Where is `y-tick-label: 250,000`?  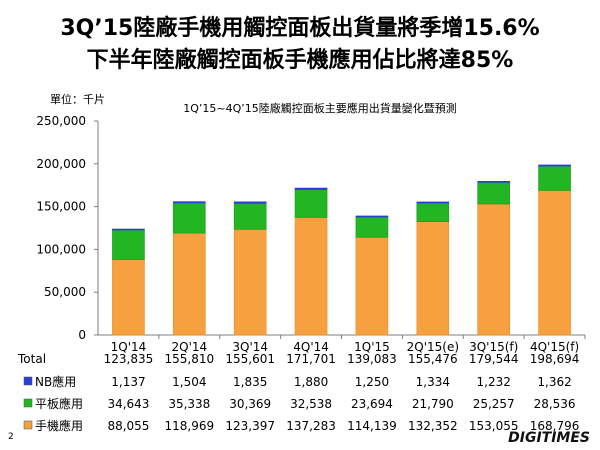 y-tick-label: 250,000 is located at coordinates (61, 121).